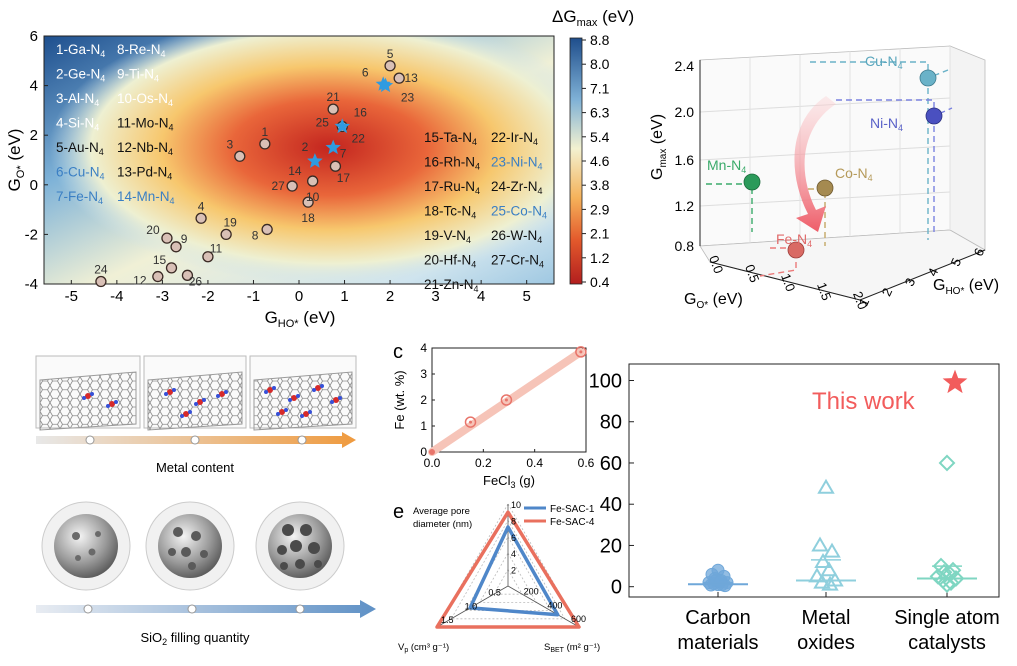 This screenshot has width=1017, height=666. What do you see at coordinates (884, 62) in the screenshot?
I see `cu-n4-label: Cu-N4` at bounding box center [884, 62].